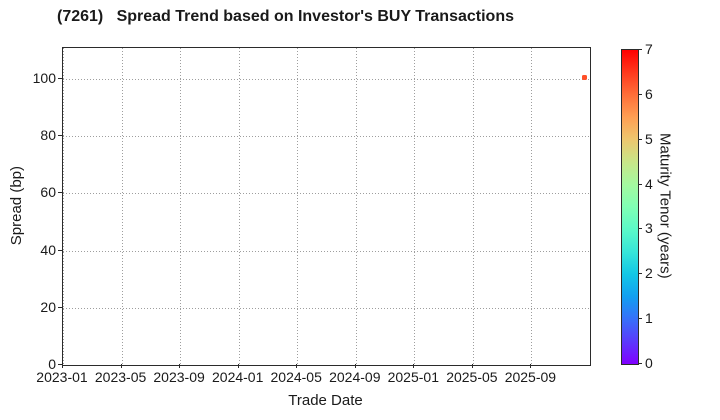  Describe the element at coordinates (413, 377) in the screenshot. I see `x-tick-label: 2025-01` at that location.